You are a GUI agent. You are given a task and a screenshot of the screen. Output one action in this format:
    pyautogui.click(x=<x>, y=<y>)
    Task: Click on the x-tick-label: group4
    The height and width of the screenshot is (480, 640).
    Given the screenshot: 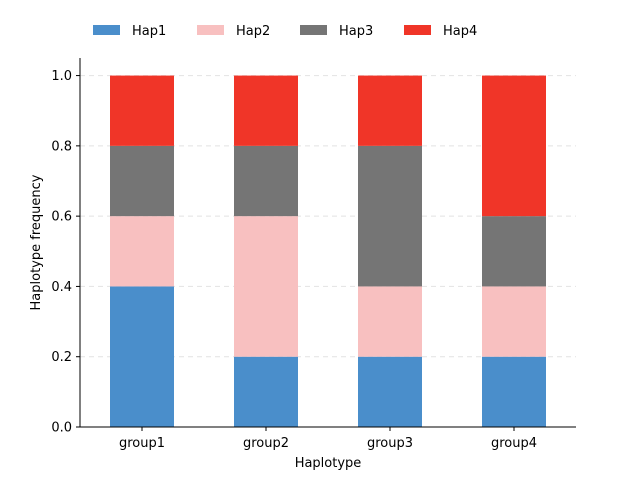 What is the action you would take?
    pyautogui.click(x=514, y=443)
    